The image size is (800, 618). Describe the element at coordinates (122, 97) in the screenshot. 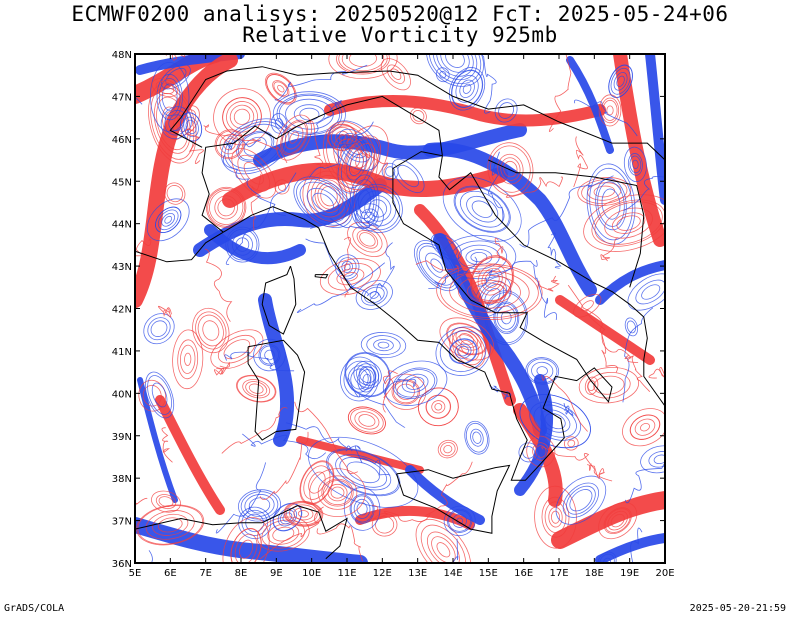

I see `lat-tick-label: 47N` at that location.